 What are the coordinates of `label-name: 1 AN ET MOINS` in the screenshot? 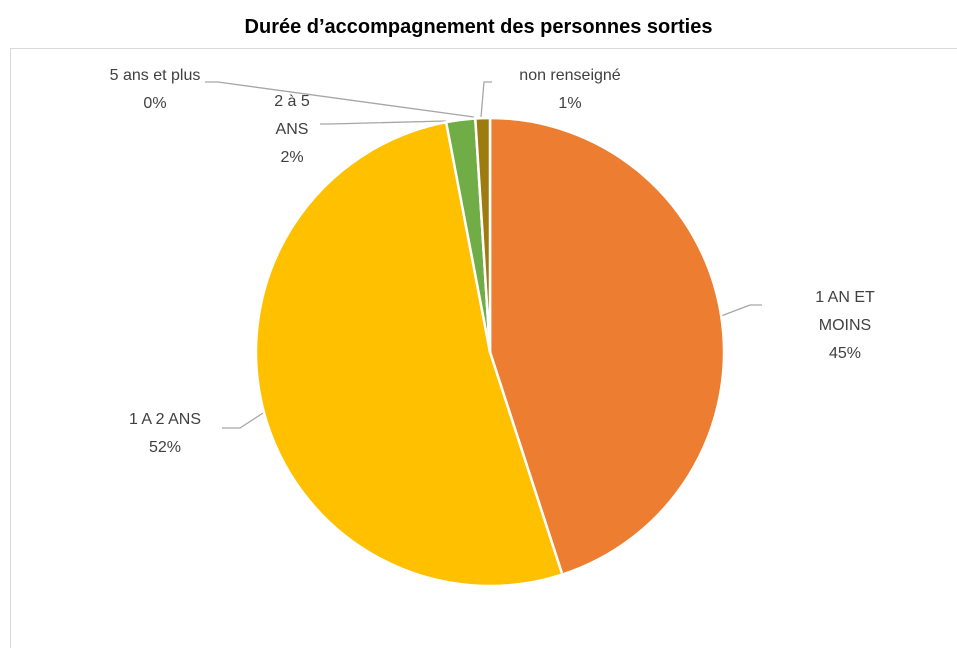 It's located at (845, 311).